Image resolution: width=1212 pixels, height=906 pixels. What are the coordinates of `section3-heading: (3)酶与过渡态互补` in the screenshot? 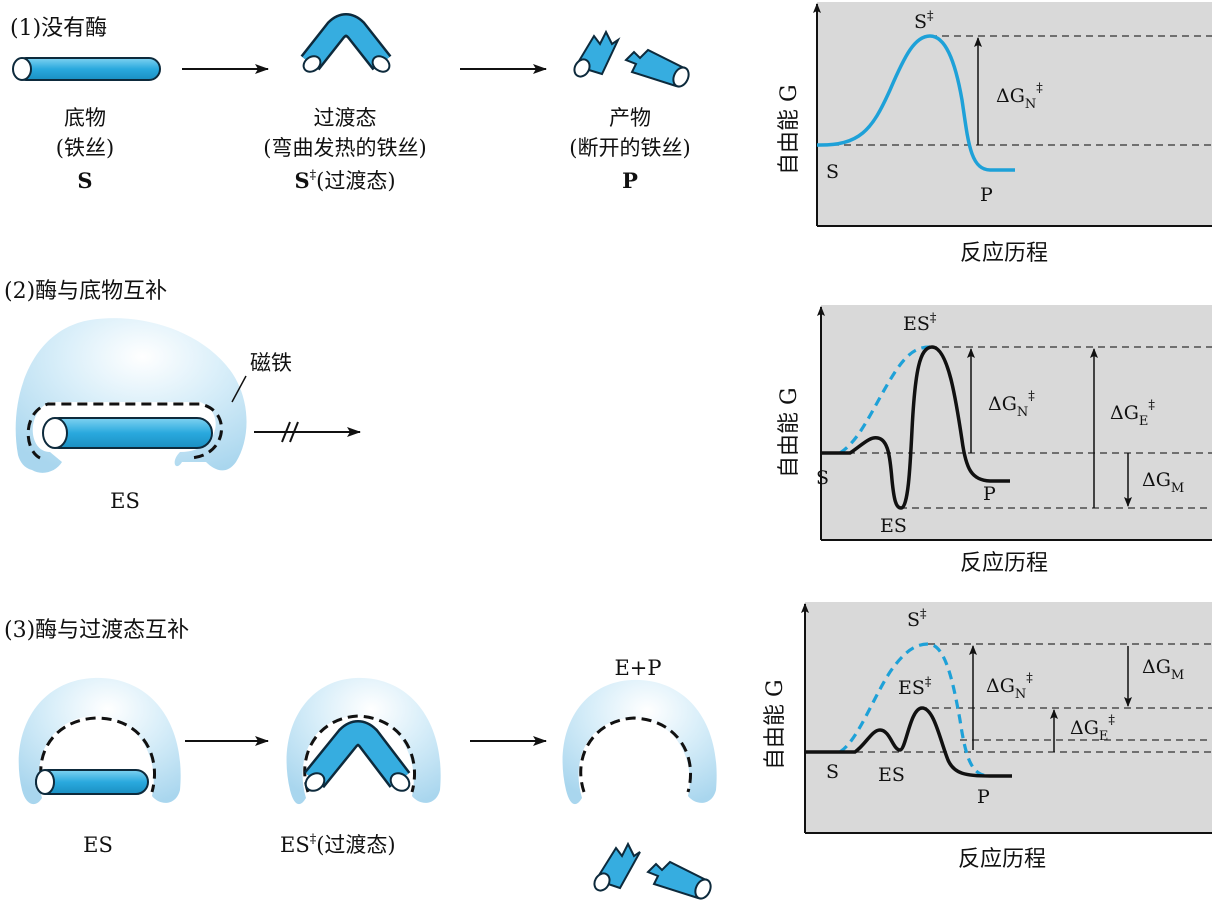 It's located at (96, 630).